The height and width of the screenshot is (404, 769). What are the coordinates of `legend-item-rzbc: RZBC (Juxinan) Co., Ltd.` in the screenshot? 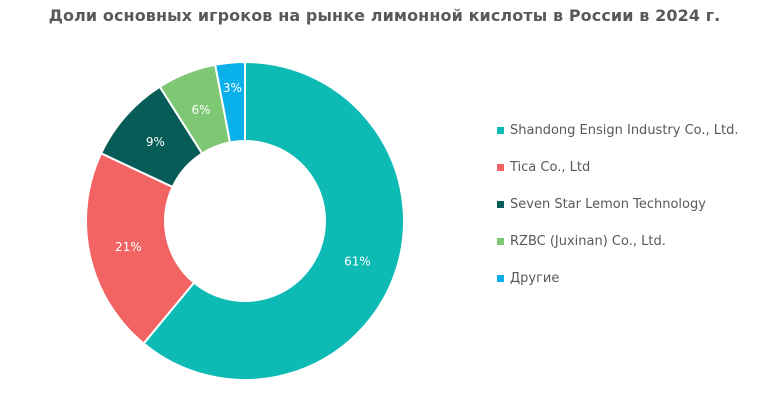 It's located at (618, 241).